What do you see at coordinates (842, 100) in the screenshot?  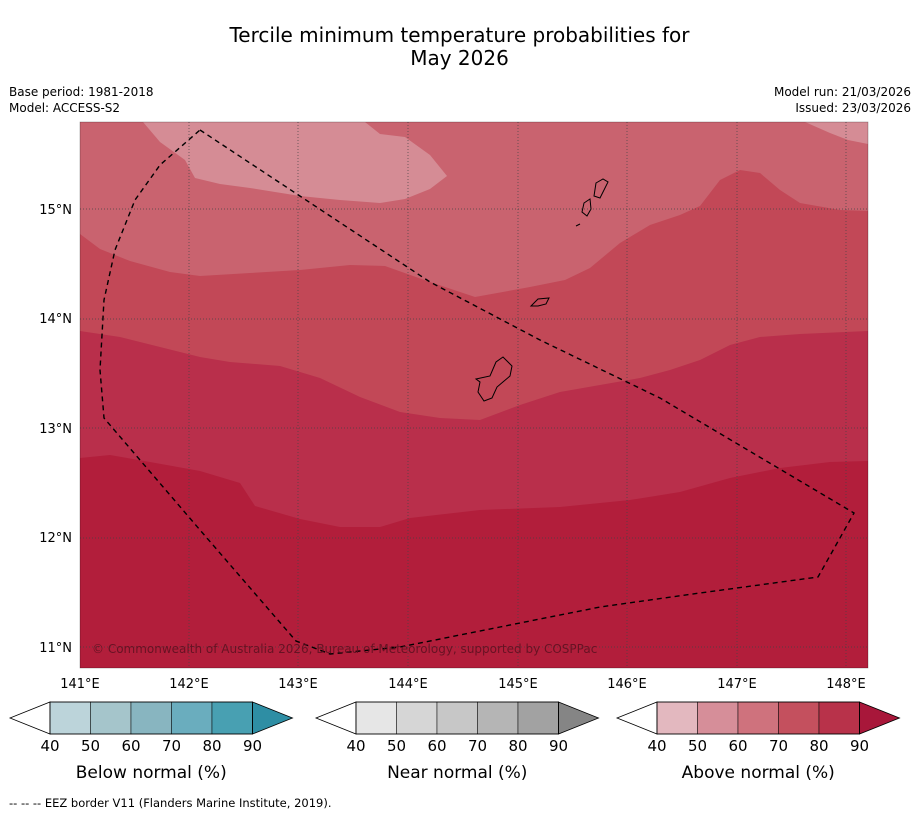 I see `meta-right: Model run: 21/03/2026 Issued: 23/03/2026` at bounding box center [842, 100].